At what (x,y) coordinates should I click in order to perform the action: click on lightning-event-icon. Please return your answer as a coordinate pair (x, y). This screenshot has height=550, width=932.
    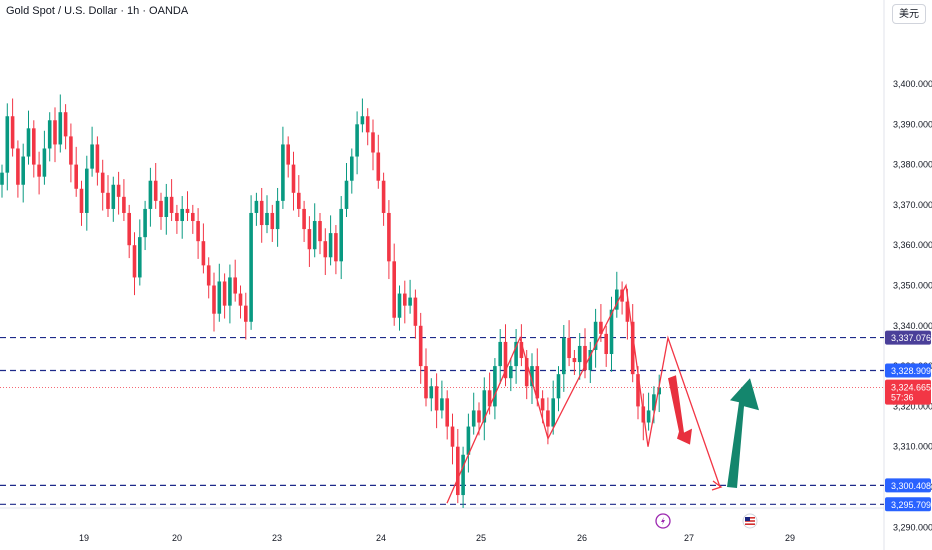
    Looking at the image, I should click on (663, 521).